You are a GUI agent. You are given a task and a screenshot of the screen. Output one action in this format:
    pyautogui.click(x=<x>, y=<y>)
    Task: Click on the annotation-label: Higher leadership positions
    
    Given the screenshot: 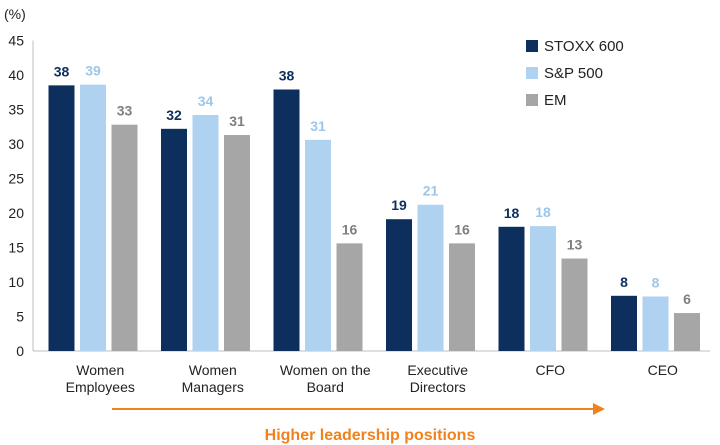 What is the action you would take?
    pyautogui.click(x=370, y=435)
    